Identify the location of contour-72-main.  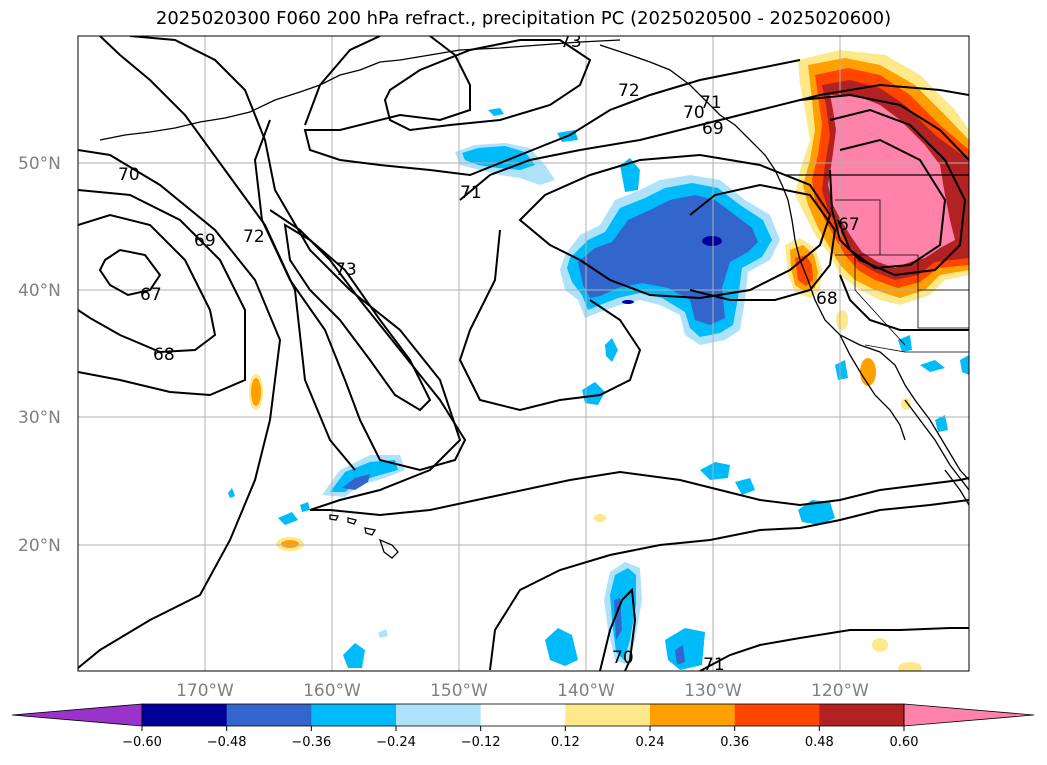
(552, 106).